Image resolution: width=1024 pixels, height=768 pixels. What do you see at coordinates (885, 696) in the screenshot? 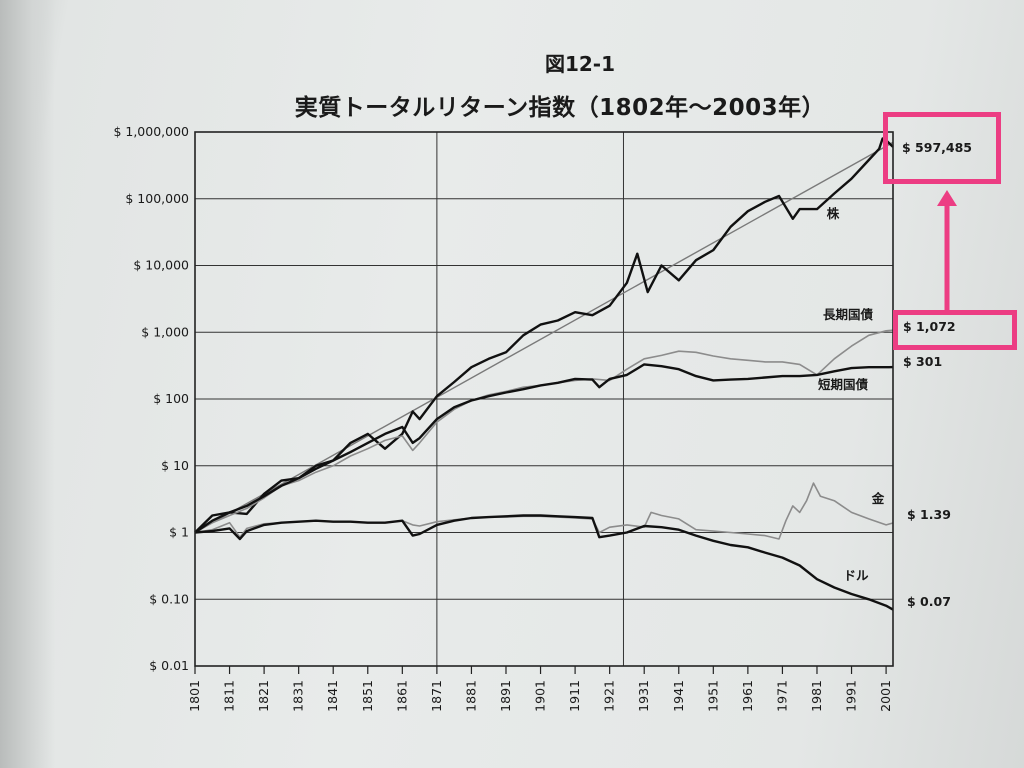
I see `x-tick-label: 2001` at bounding box center [885, 696].